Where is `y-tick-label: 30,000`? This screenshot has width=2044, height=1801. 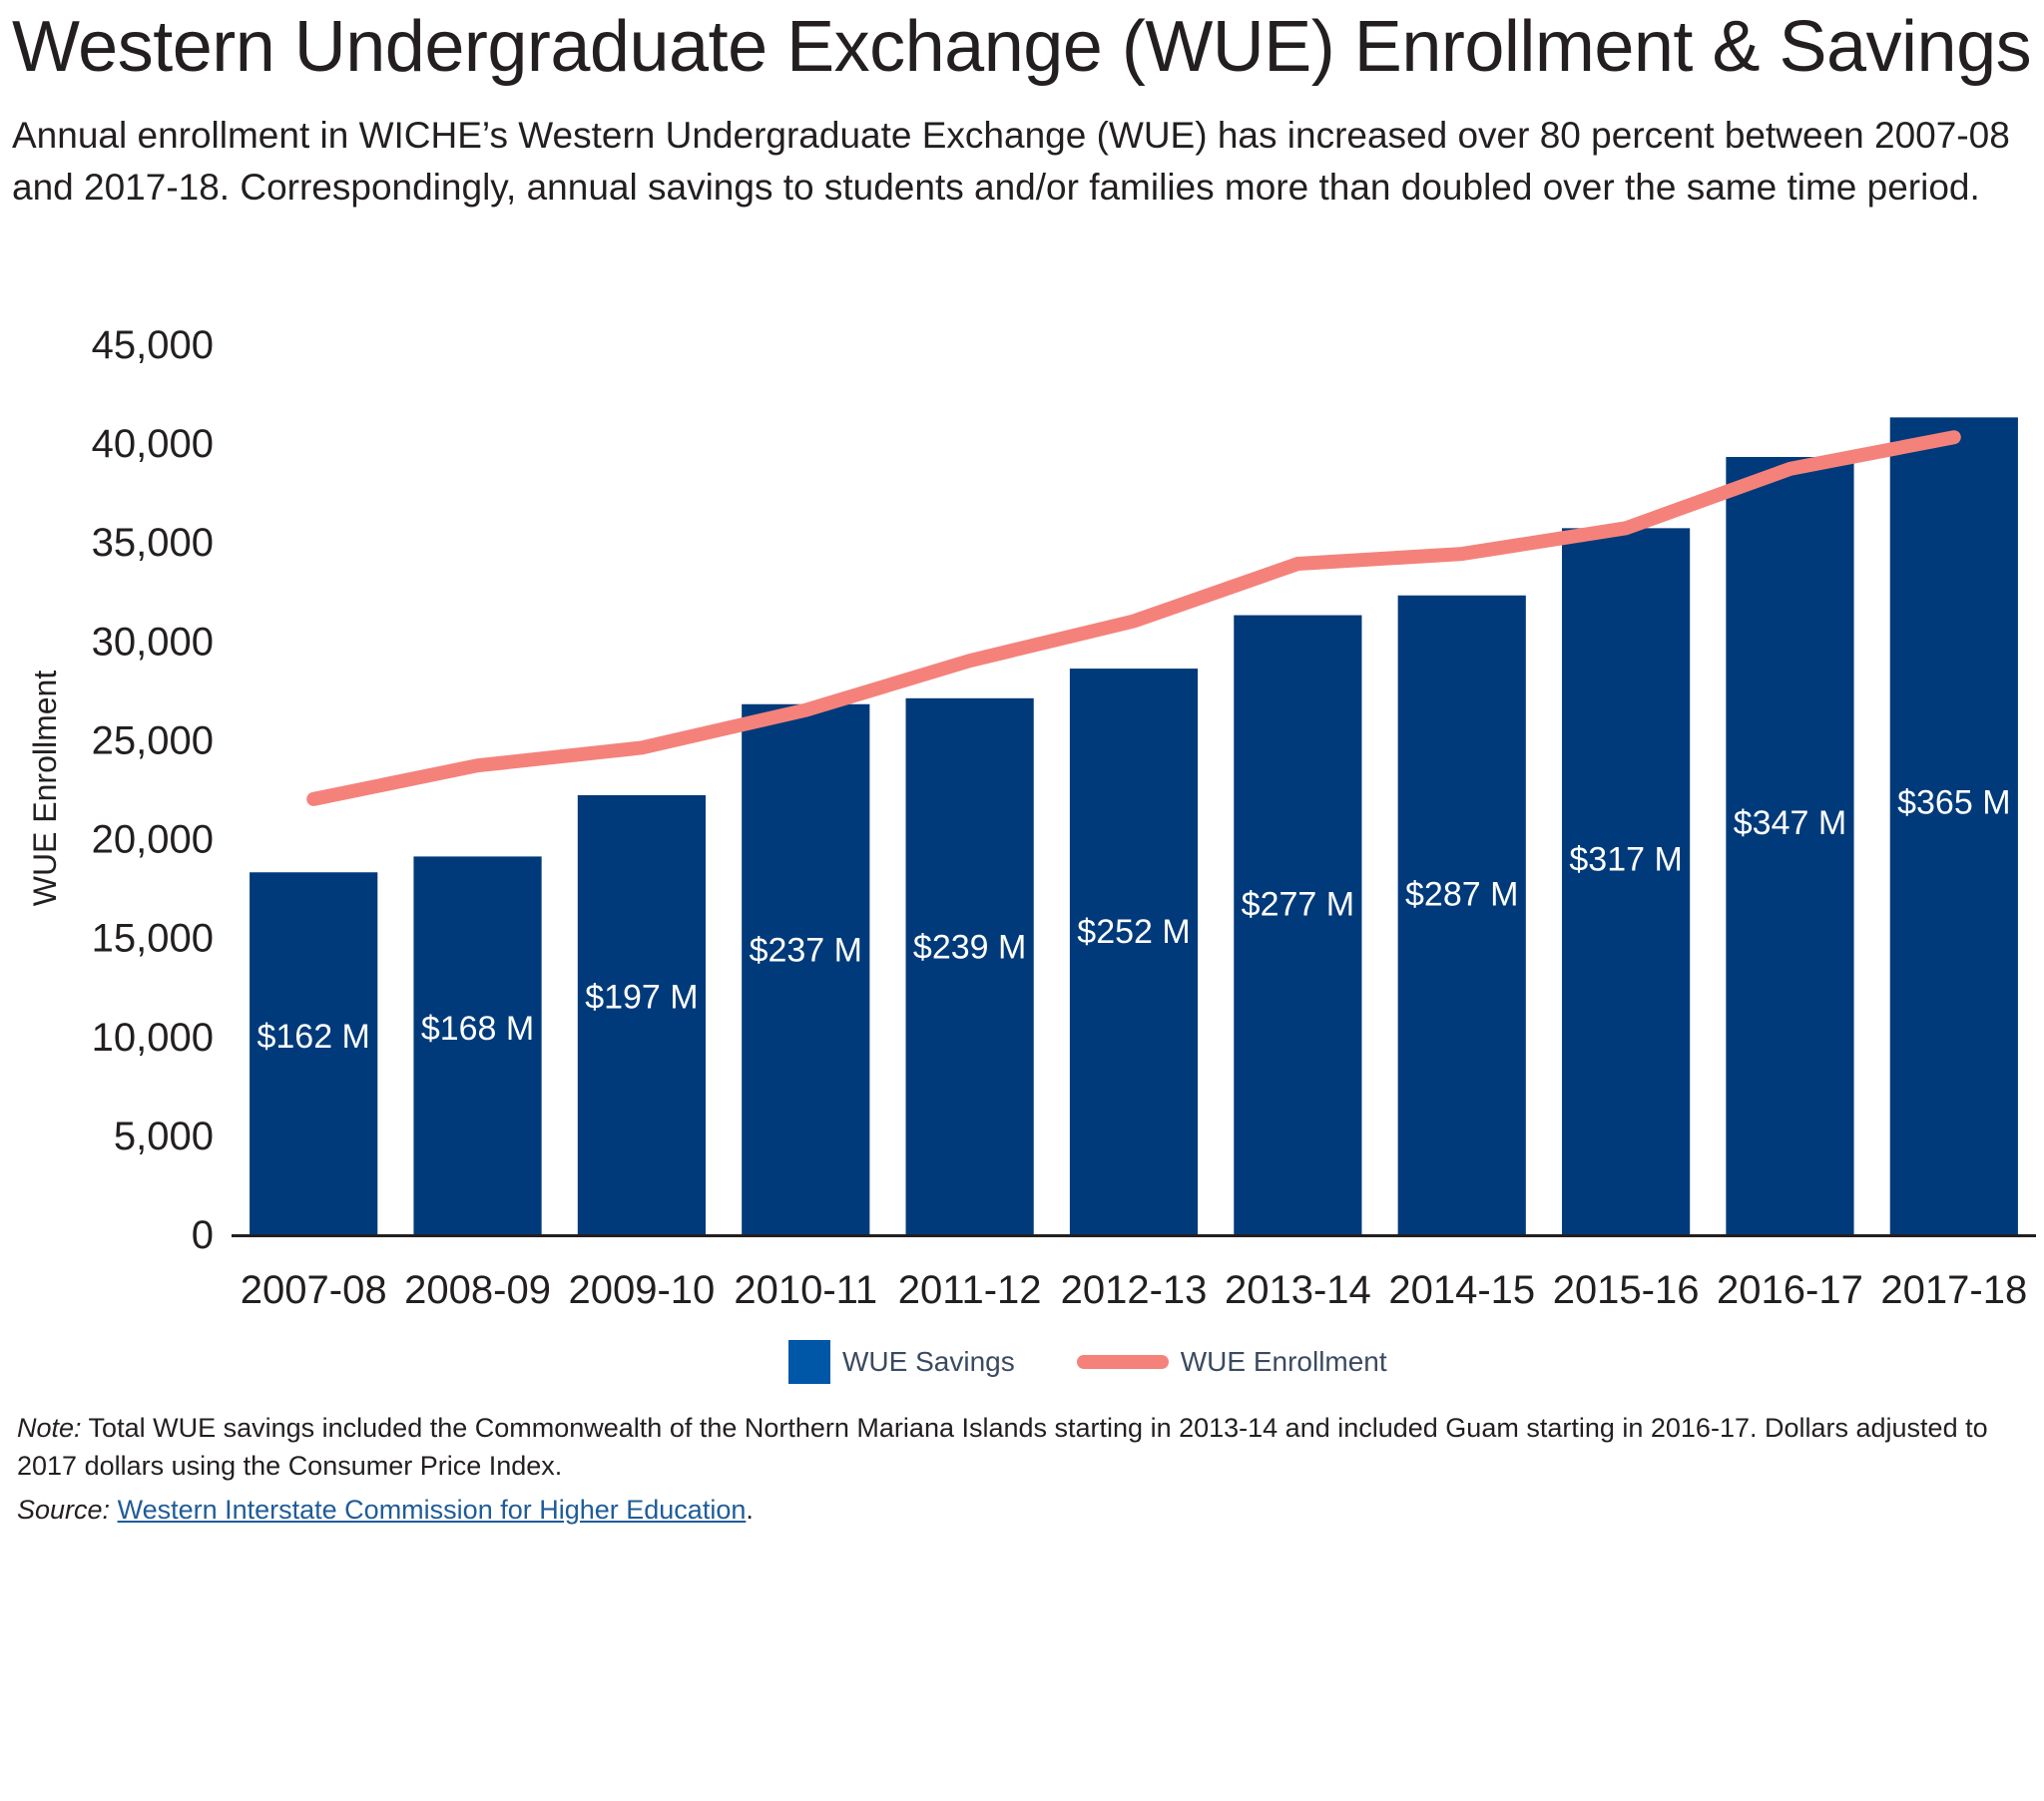
y-tick-label: 30,000 is located at coordinates (153, 642).